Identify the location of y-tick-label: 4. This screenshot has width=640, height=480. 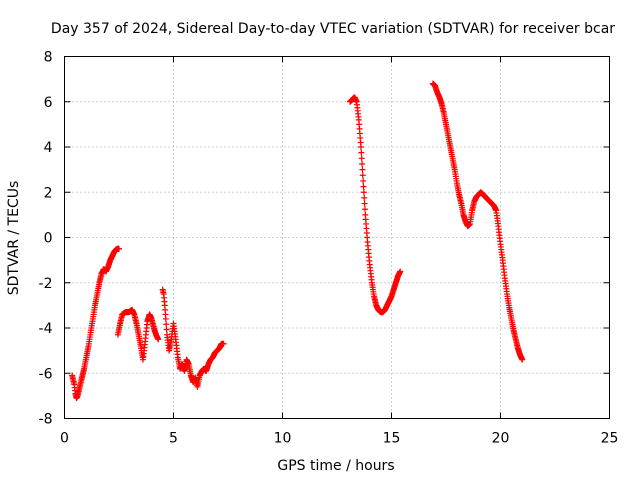
(48, 148).